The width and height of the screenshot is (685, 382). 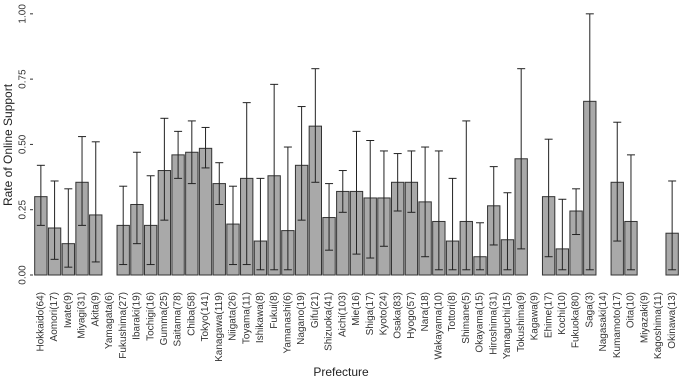 What do you see at coordinates (384, 313) in the screenshot?
I see `x-tick-label: Kyoto(24)` at bounding box center [384, 313].